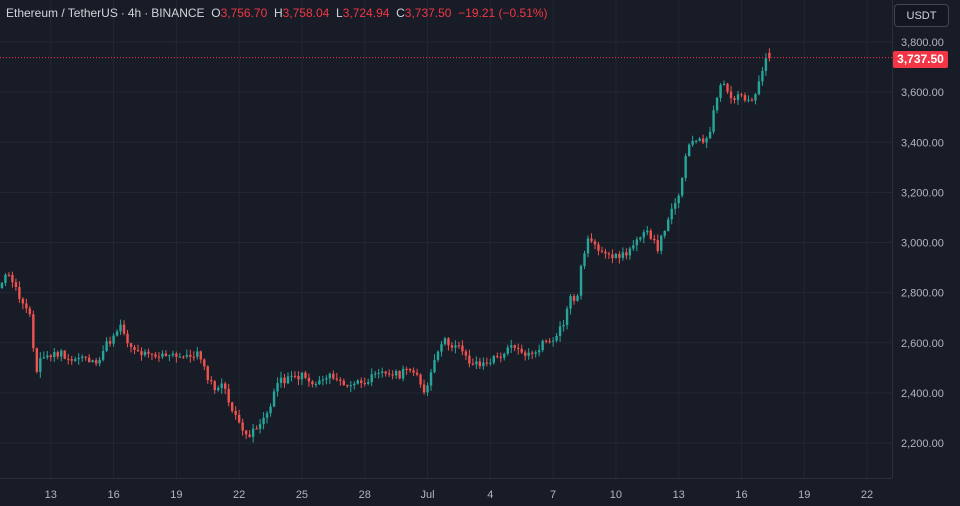 The image size is (960, 506). Describe the element at coordinates (134, 13) in the screenshot. I see `interval-label: 4h` at that location.